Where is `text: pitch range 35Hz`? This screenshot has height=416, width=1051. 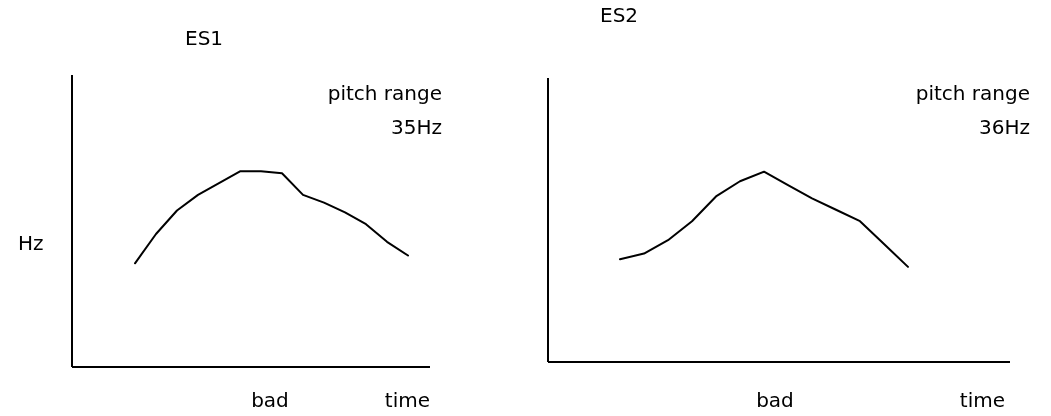
text: pitch range 35Hz is located at coordinates (384, 110).